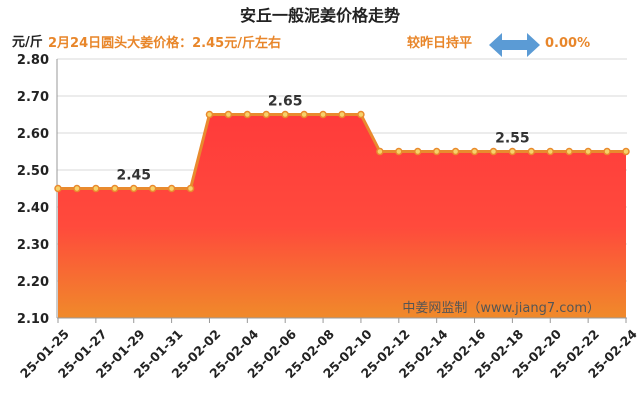  Describe the element at coordinates (33, 171) in the screenshot. I see `y-tick-label: 2.50` at that location.